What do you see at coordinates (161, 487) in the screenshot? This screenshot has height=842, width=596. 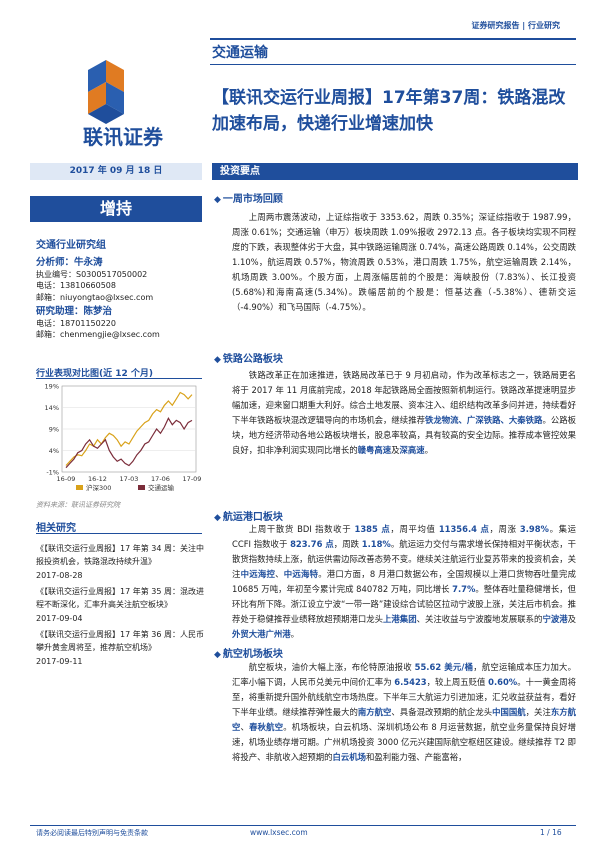 I see `legend-label: 交通运输` at bounding box center [161, 487].